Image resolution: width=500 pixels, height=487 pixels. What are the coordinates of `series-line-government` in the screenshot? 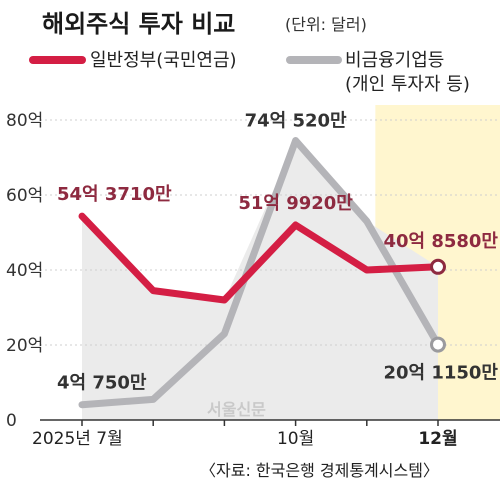 It's located at (260, 258).